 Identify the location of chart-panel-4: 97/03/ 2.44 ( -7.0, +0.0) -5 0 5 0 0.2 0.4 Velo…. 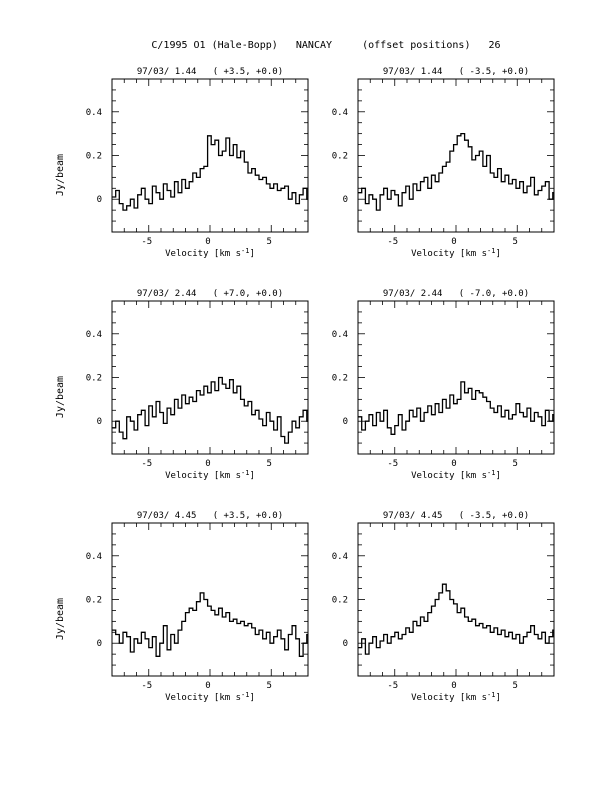
(443, 385).